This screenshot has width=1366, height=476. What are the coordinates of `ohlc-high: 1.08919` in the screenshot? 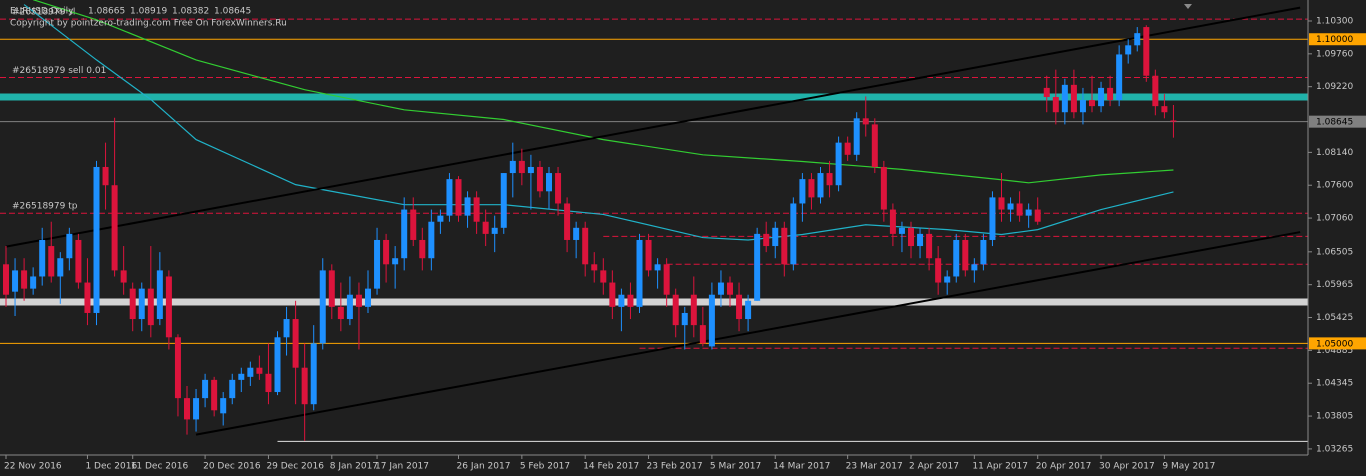 It's located at (148, 12).